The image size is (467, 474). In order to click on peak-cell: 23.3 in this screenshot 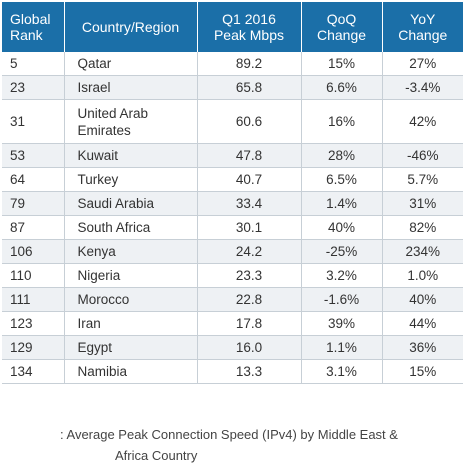, I will do `click(249, 275)`.